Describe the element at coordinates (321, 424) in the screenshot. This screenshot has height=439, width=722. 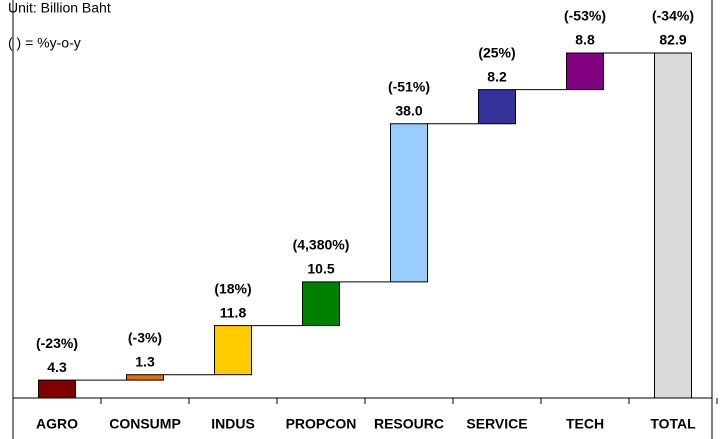
I see `x-tick-label: PROPCON` at that location.